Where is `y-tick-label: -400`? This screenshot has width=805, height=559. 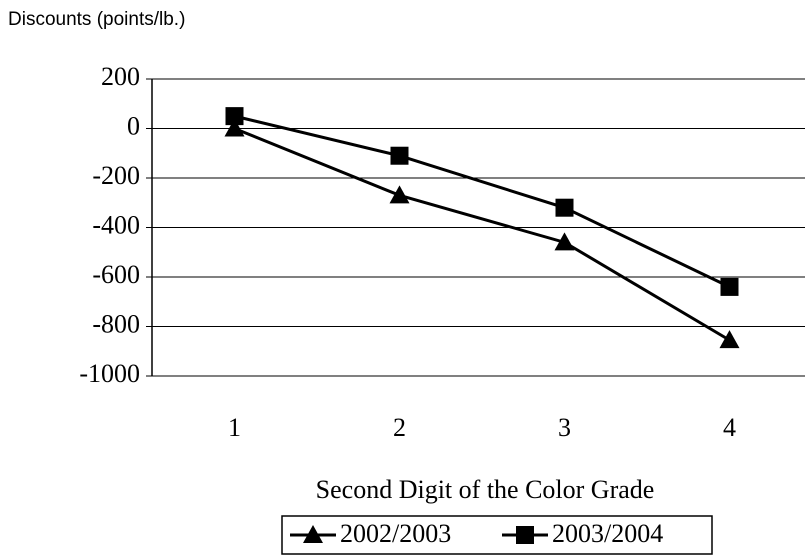 y-tick-label: -400 is located at coordinates (116, 224).